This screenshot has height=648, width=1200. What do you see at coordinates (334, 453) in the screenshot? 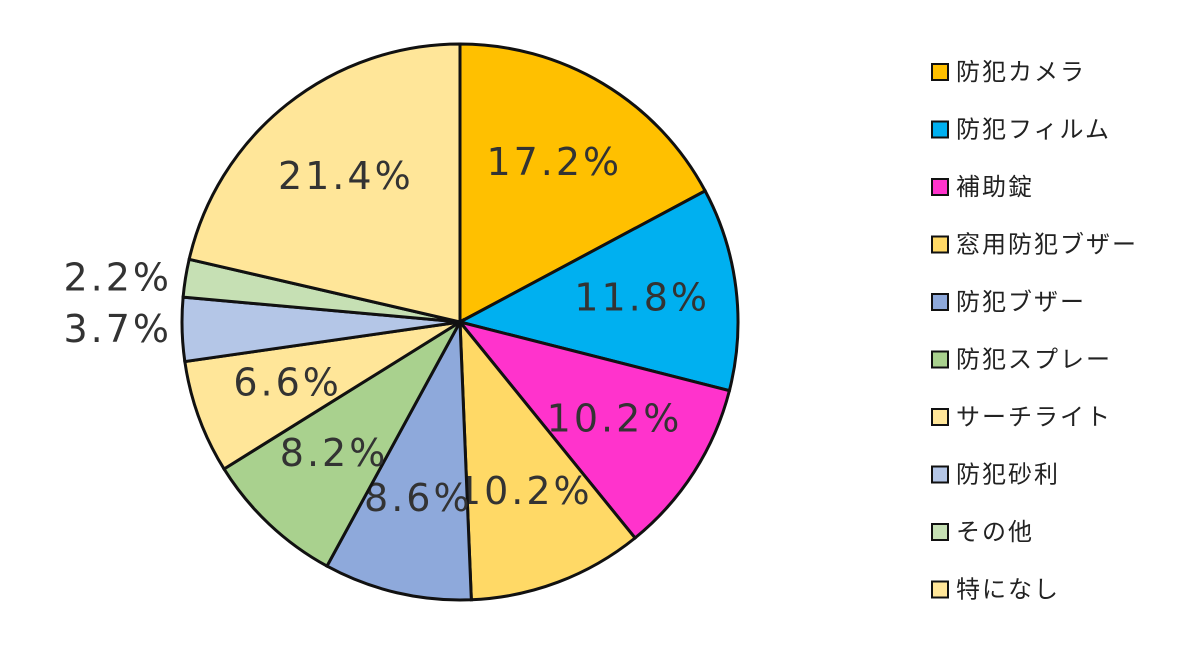
I see `value-label: 8.2%` at bounding box center [334, 453].